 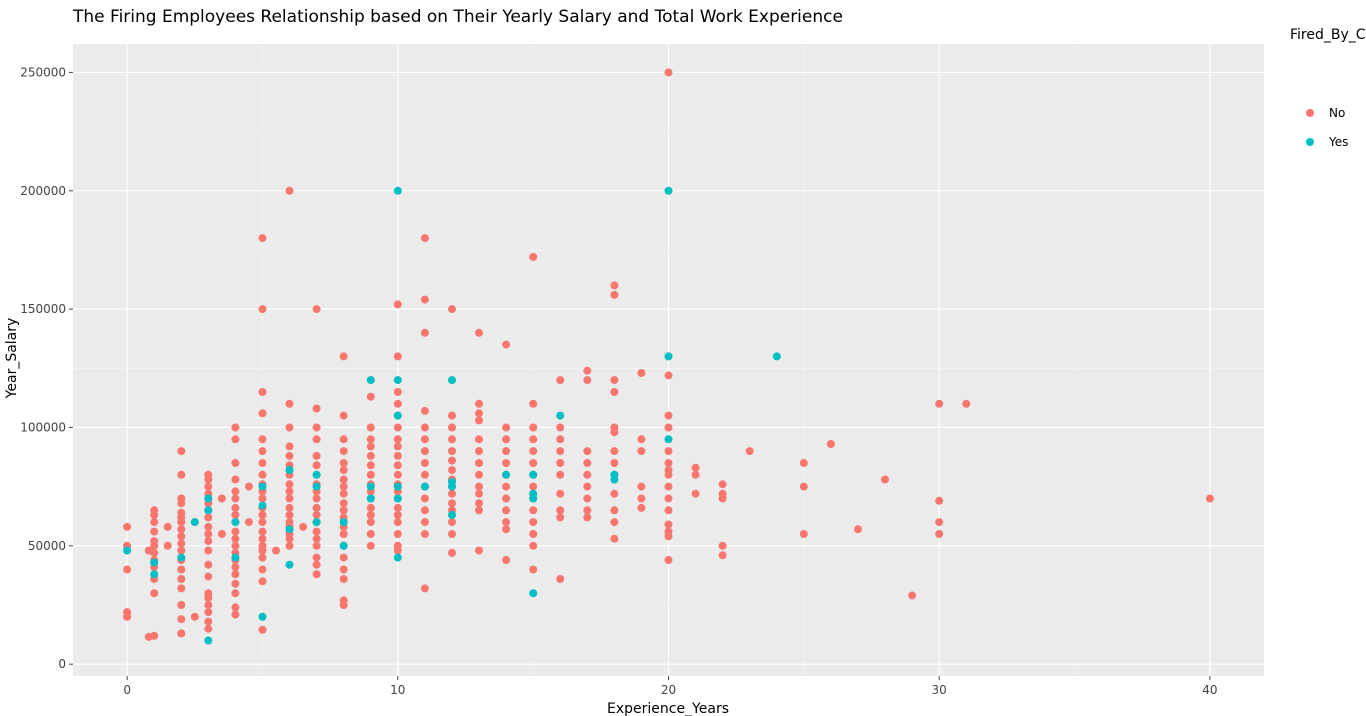 What do you see at coordinates (1328, 35) in the screenshot?
I see `legend-title: Fired_By_Company` at bounding box center [1328, 35].